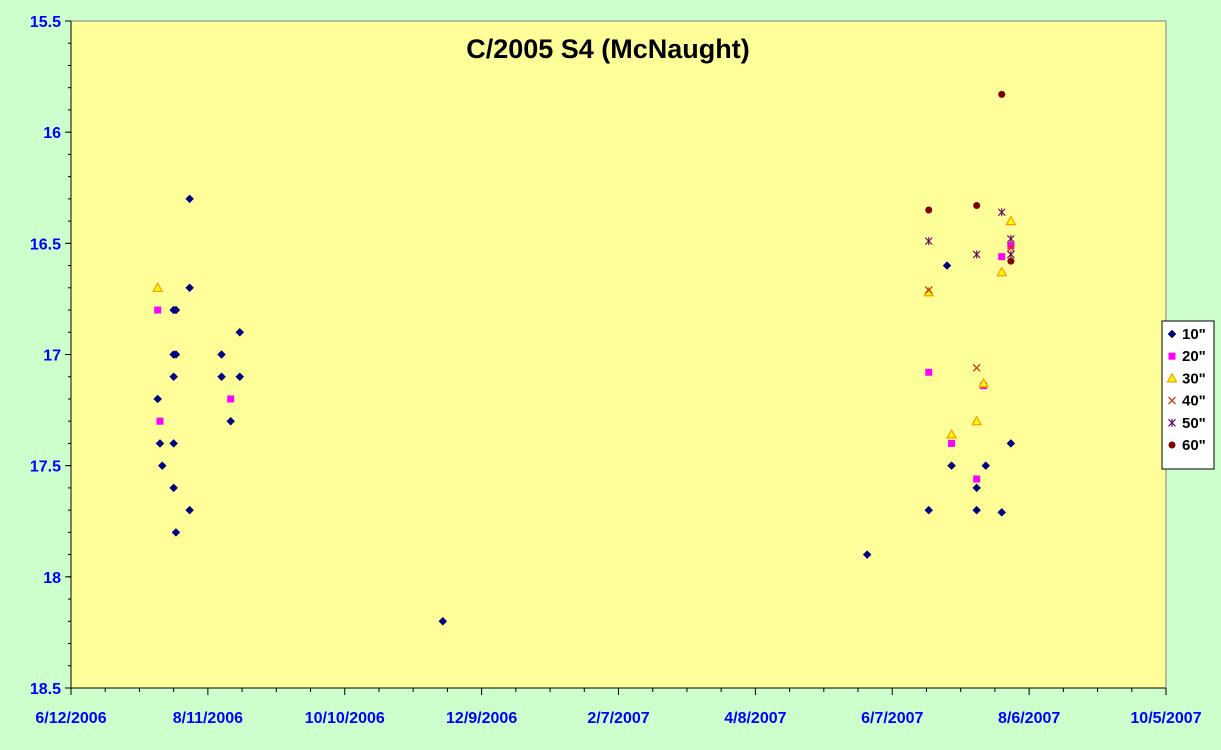  I want to click on x-tick-label: 10/5/2007, so click(1165, 718).